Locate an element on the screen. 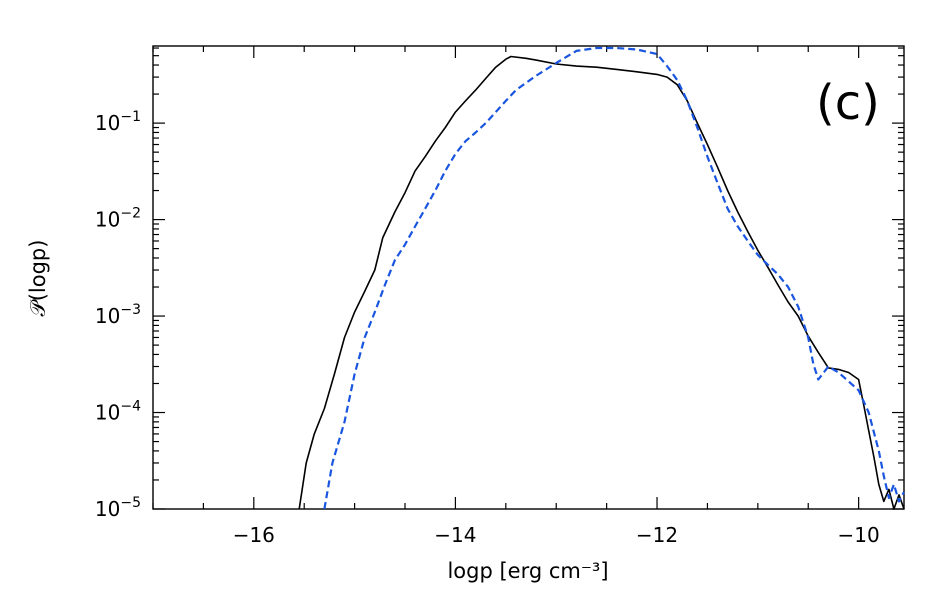 This screenshot has height=600, width=950. x-tick-label: −14 is located at coordinates (455, 535).